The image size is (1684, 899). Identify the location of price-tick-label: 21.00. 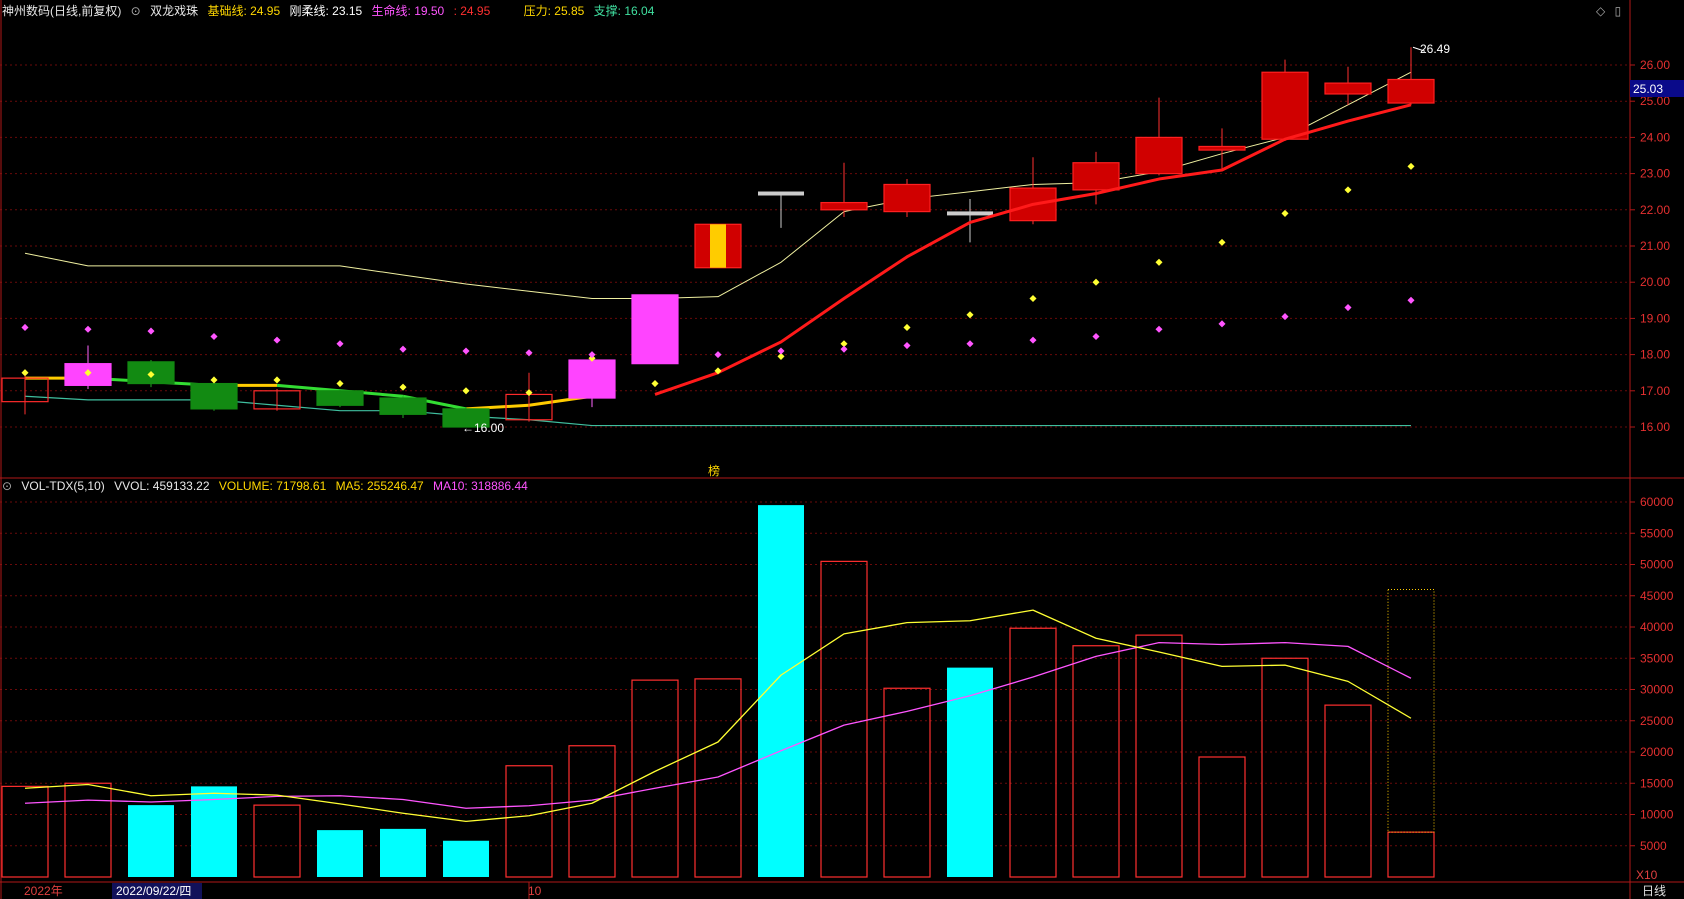
(1655, 246).